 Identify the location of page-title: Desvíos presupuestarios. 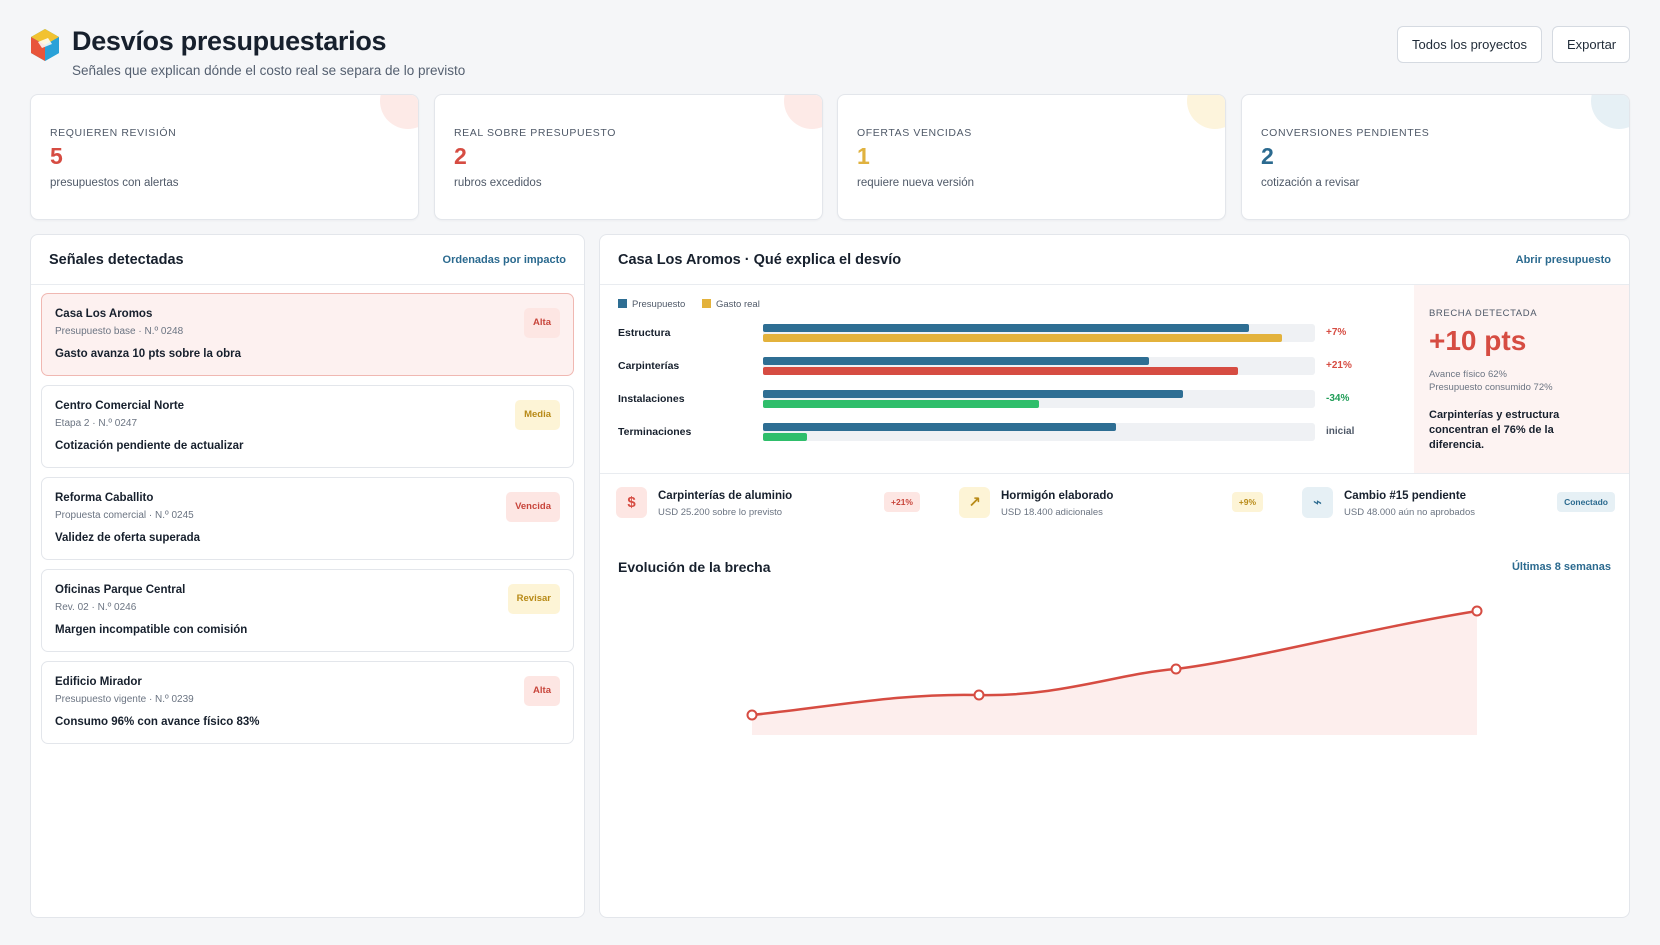
(229, 41).